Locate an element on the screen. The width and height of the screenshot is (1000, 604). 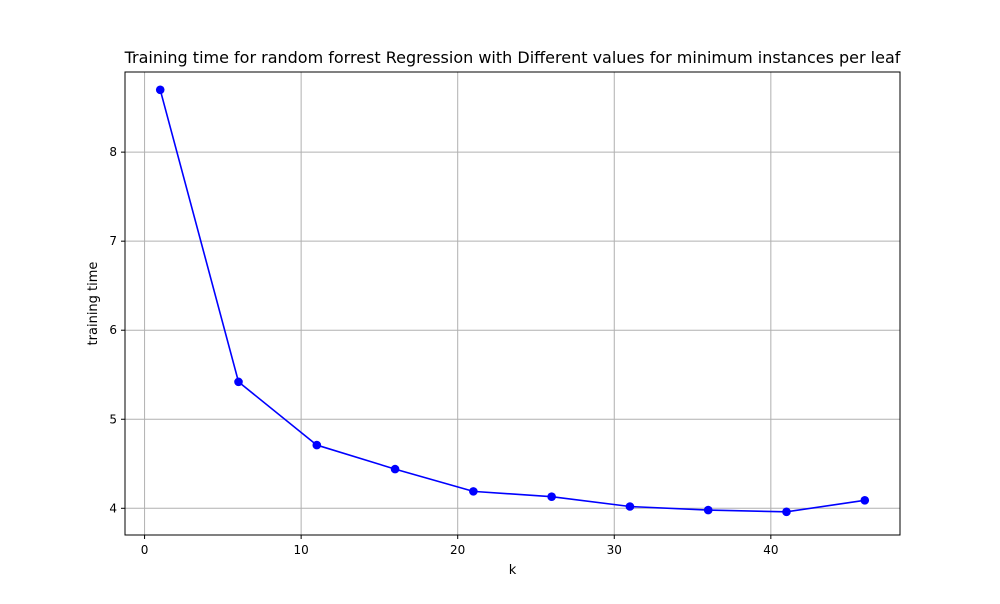
x-tick-label: 0 is located at coordinates (145, 550).